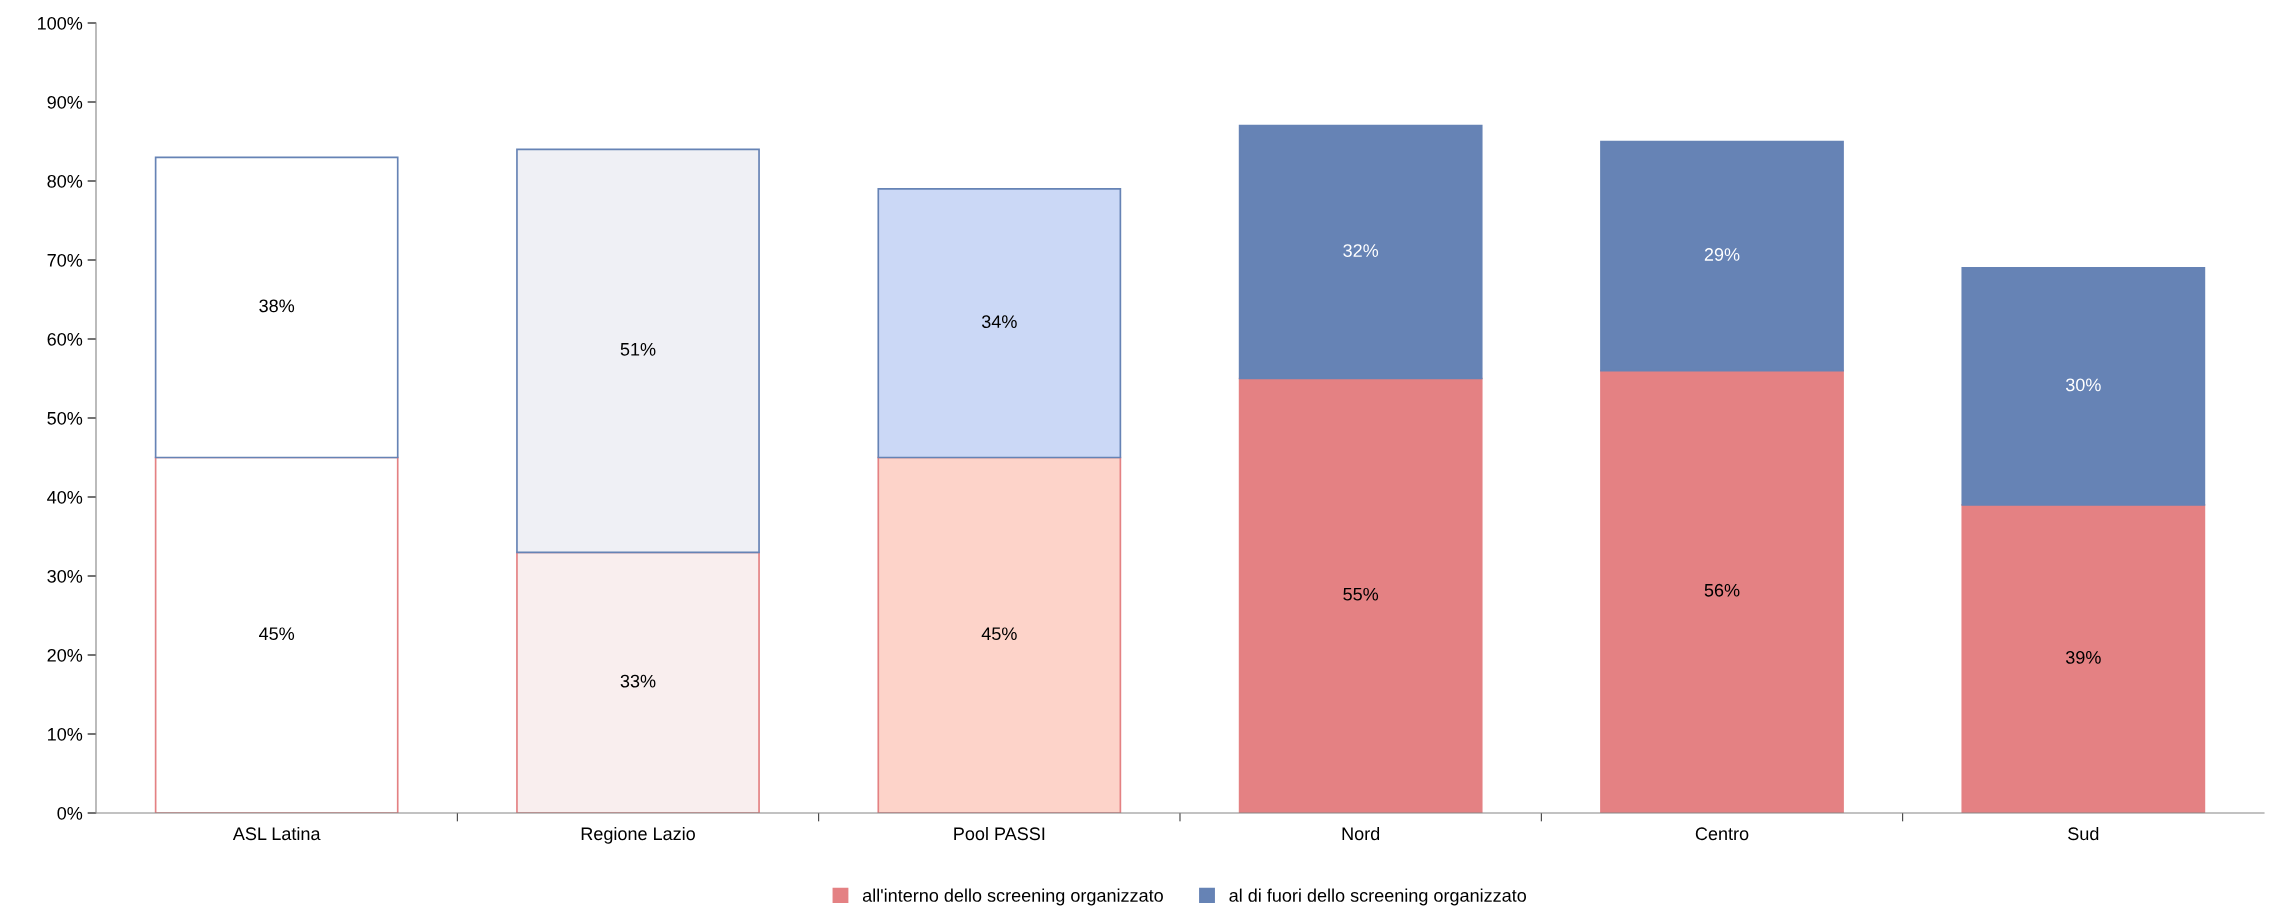  I want to click on data-label: 55%, so click(1361, 594).